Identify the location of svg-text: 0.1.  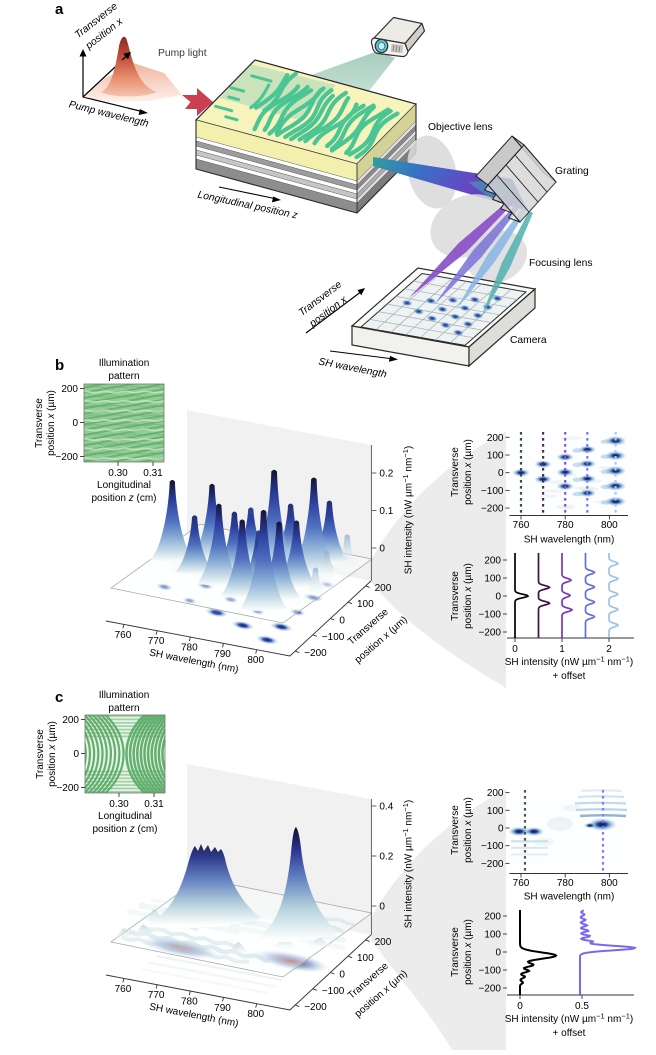
(386, 511).